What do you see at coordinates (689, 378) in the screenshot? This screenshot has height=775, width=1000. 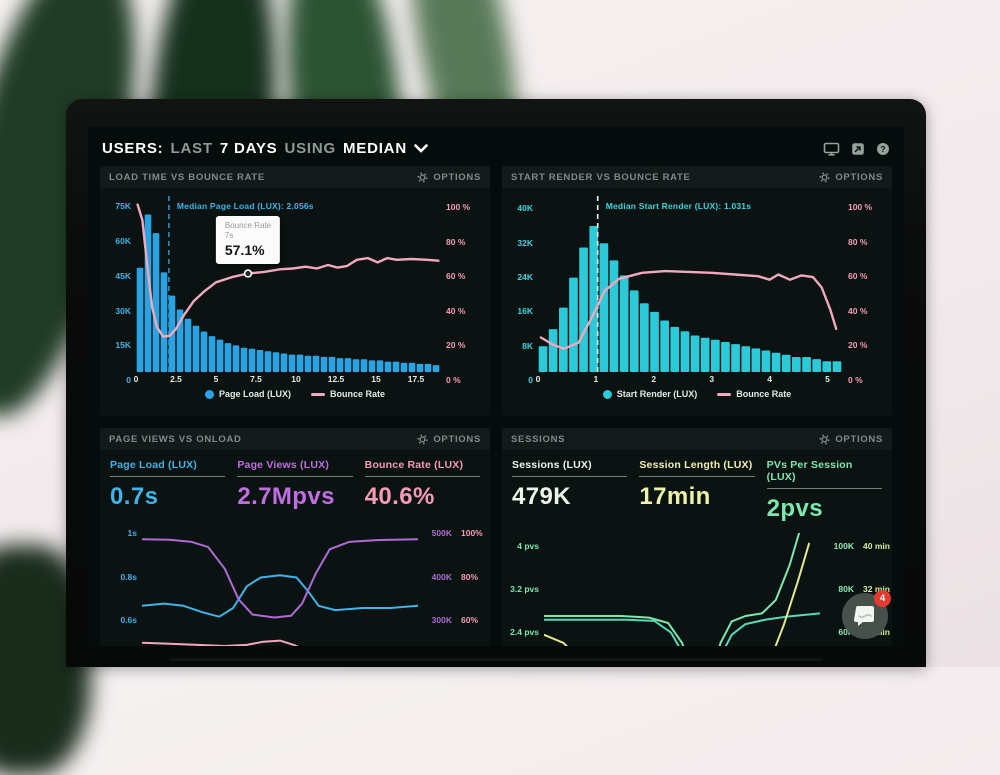 I see `x-axis: 0 1 2 3 4 5` at bounding box center [689, 378].